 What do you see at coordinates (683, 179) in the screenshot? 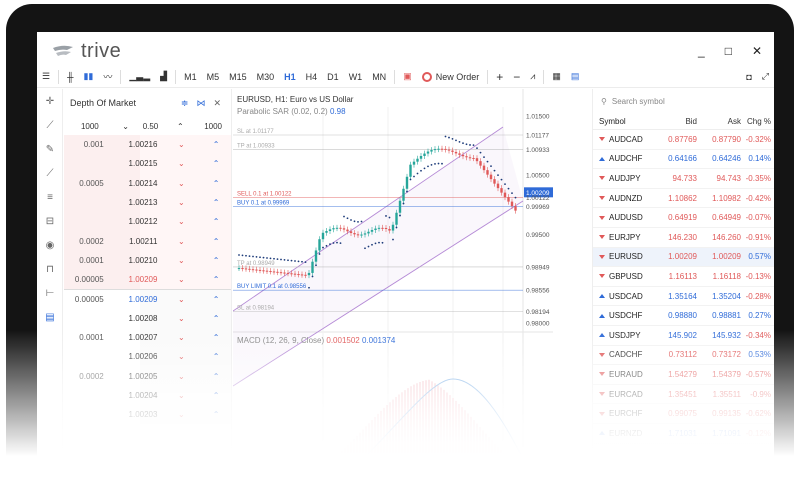
I see `watchlist-row: AUDJPY 94.733 94.743 -0.35%` at bounding box center [683, 179].